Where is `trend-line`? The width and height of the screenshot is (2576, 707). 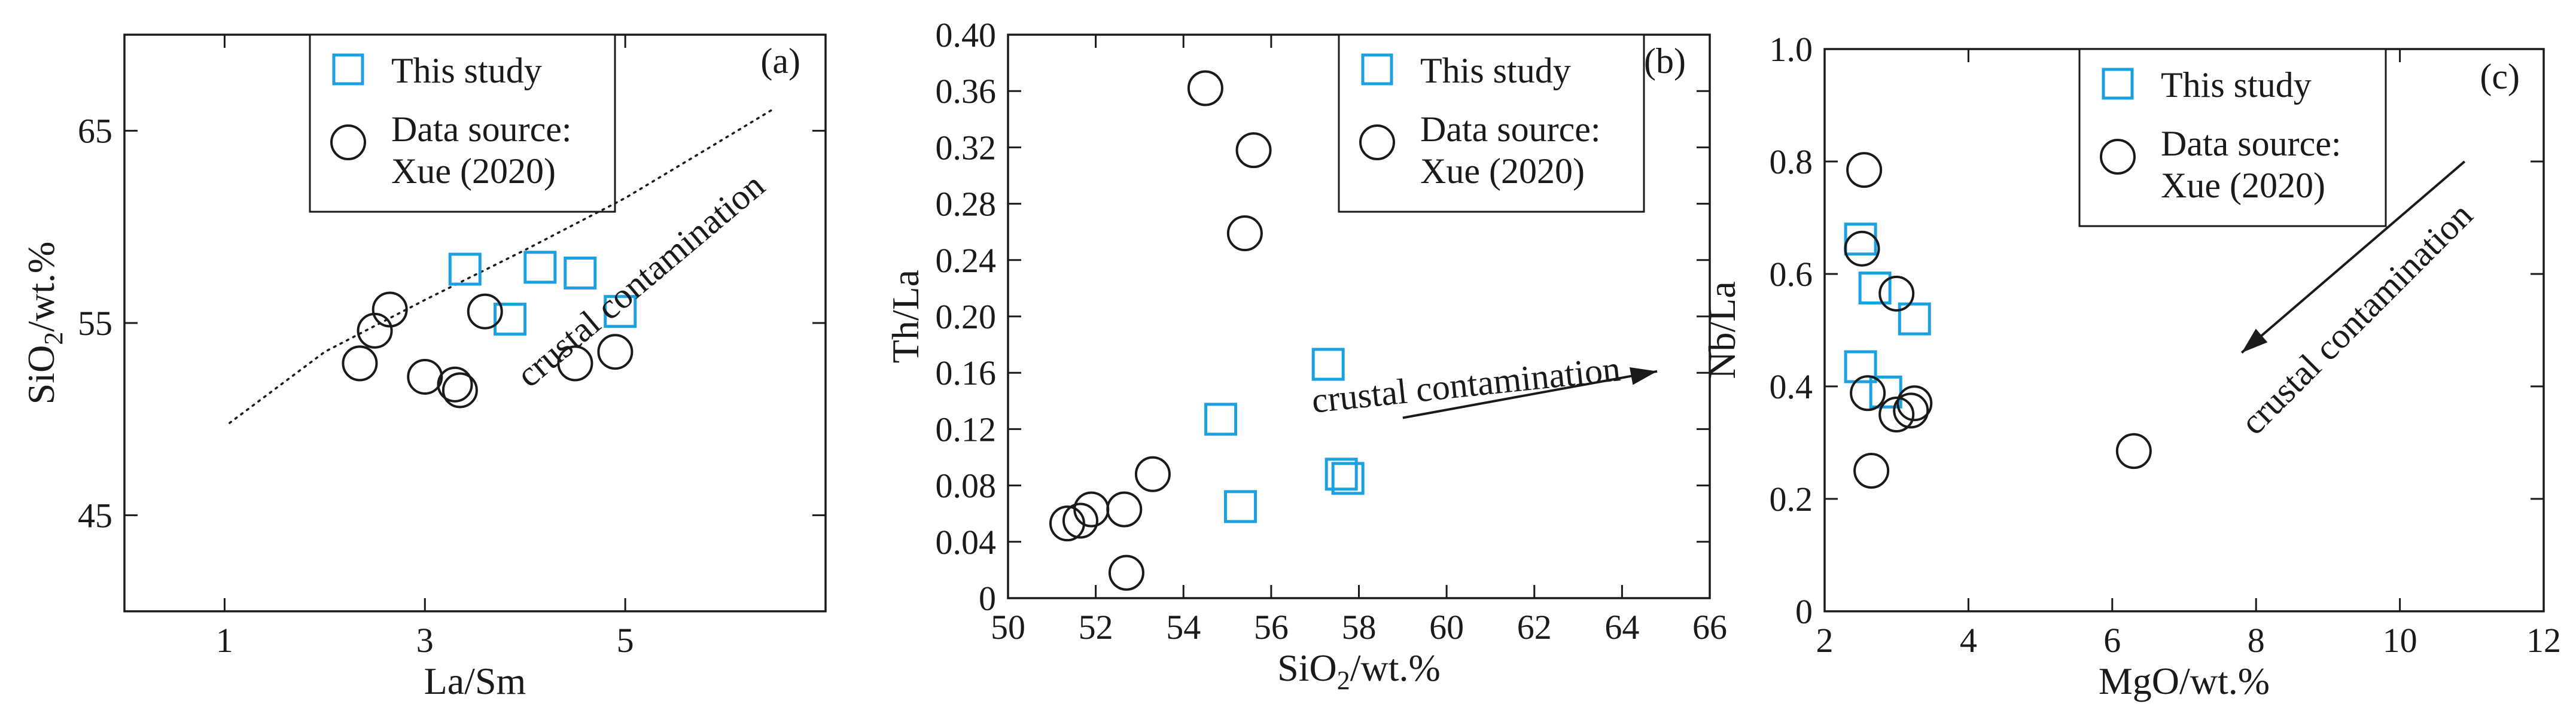
trend-line is located at coordinates (503, 265).